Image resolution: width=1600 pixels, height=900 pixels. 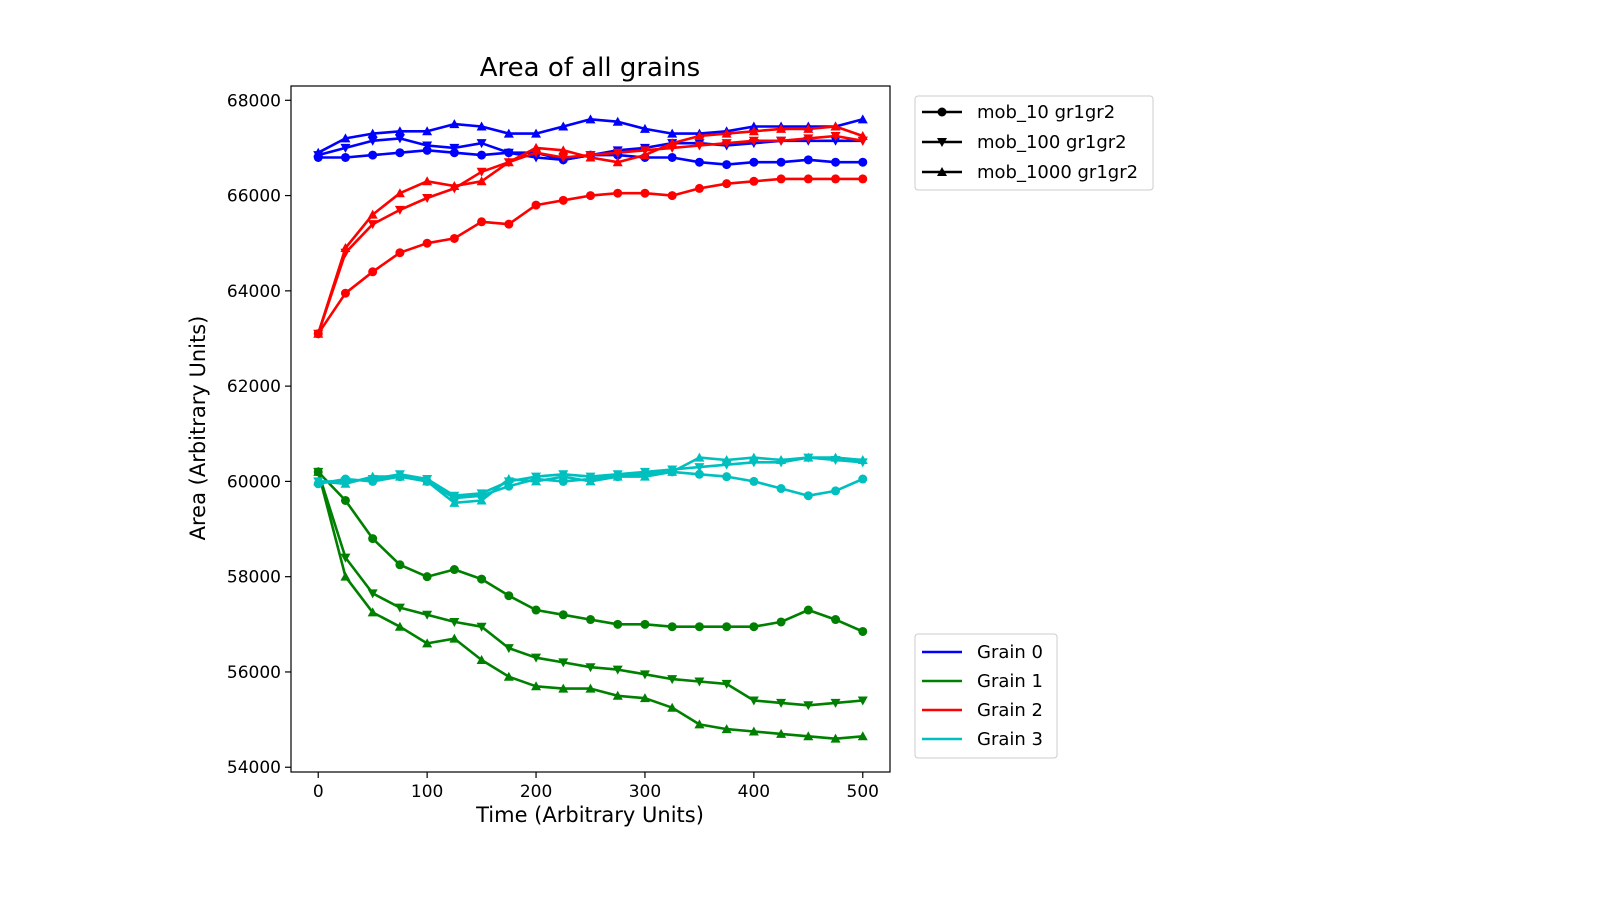 I want to click on x-tick-label: 0, so click(x=318, y=792).